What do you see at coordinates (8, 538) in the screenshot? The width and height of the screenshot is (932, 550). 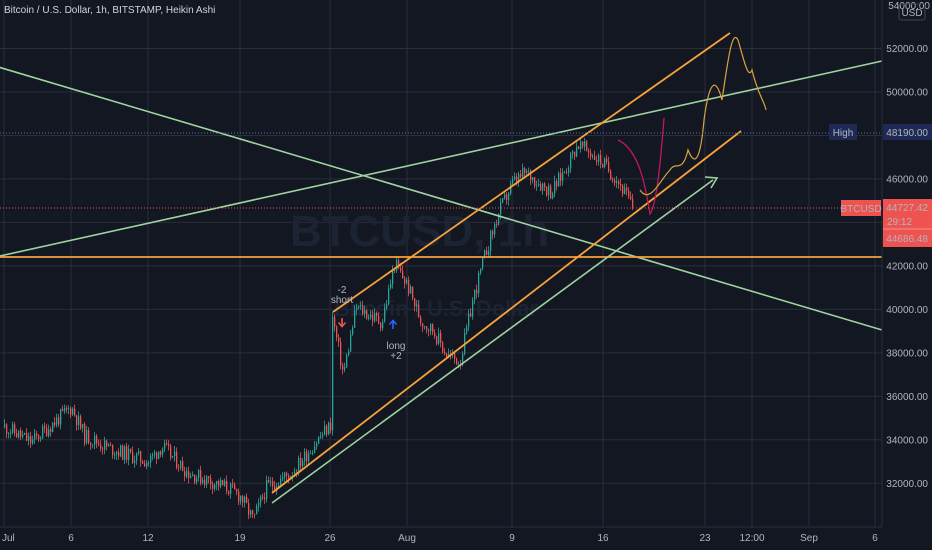 I see `x-tick-label: Jul` at bounding box center [8, 538].